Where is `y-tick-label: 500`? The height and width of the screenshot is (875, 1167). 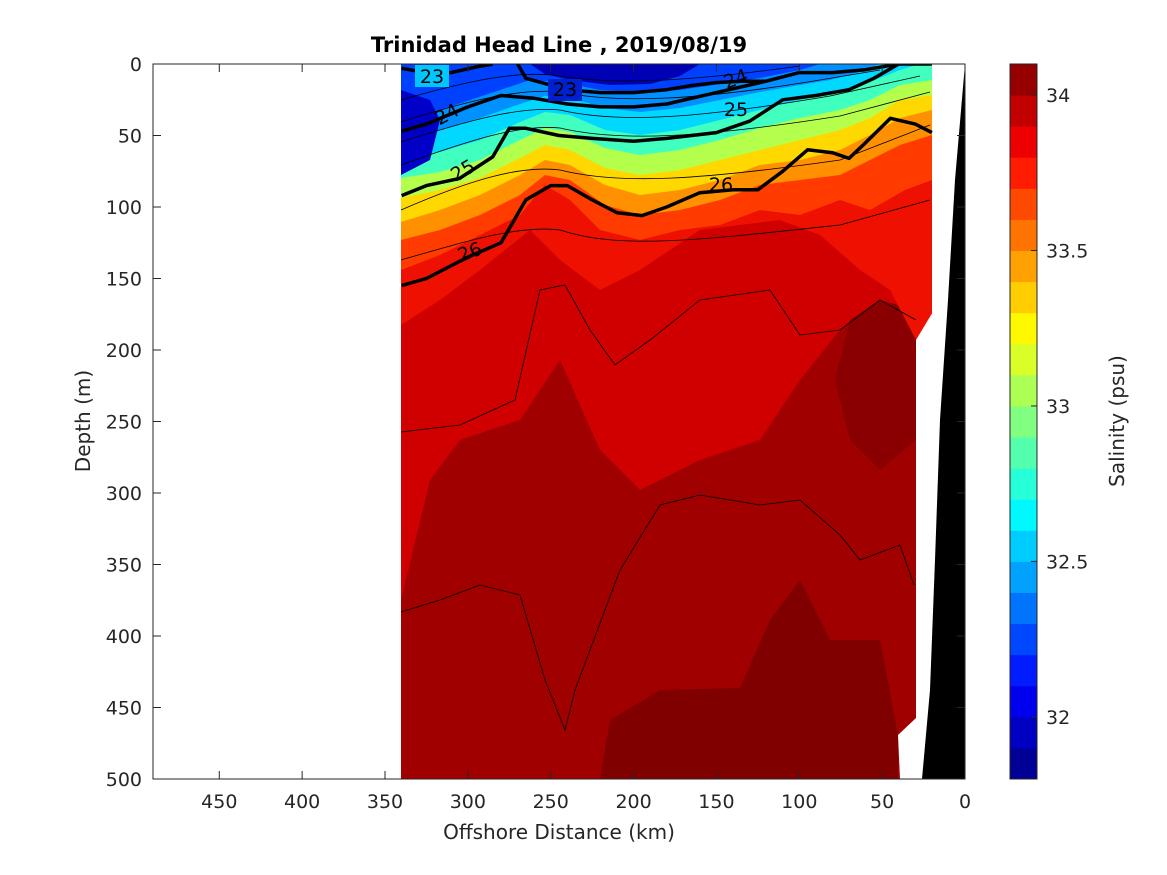
y-tick-label: 500 is located at coordinates (124, 780).